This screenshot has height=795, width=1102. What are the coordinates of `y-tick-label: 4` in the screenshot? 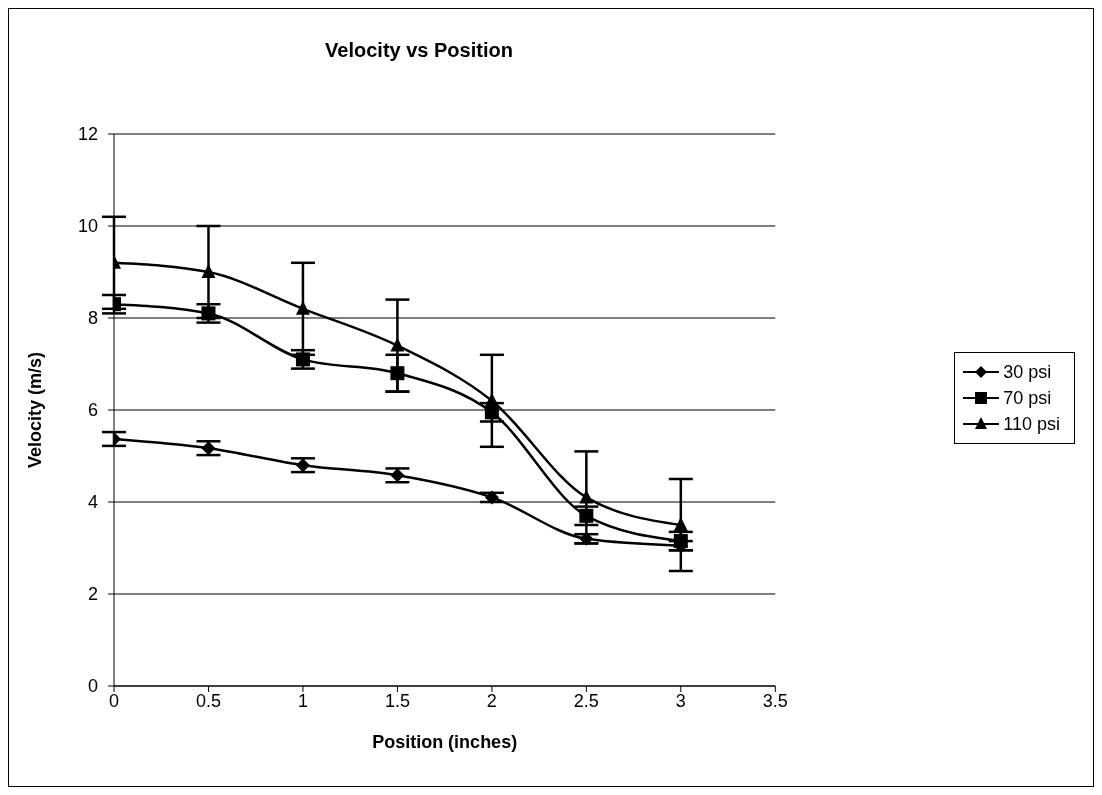 It's located at (92, 502).